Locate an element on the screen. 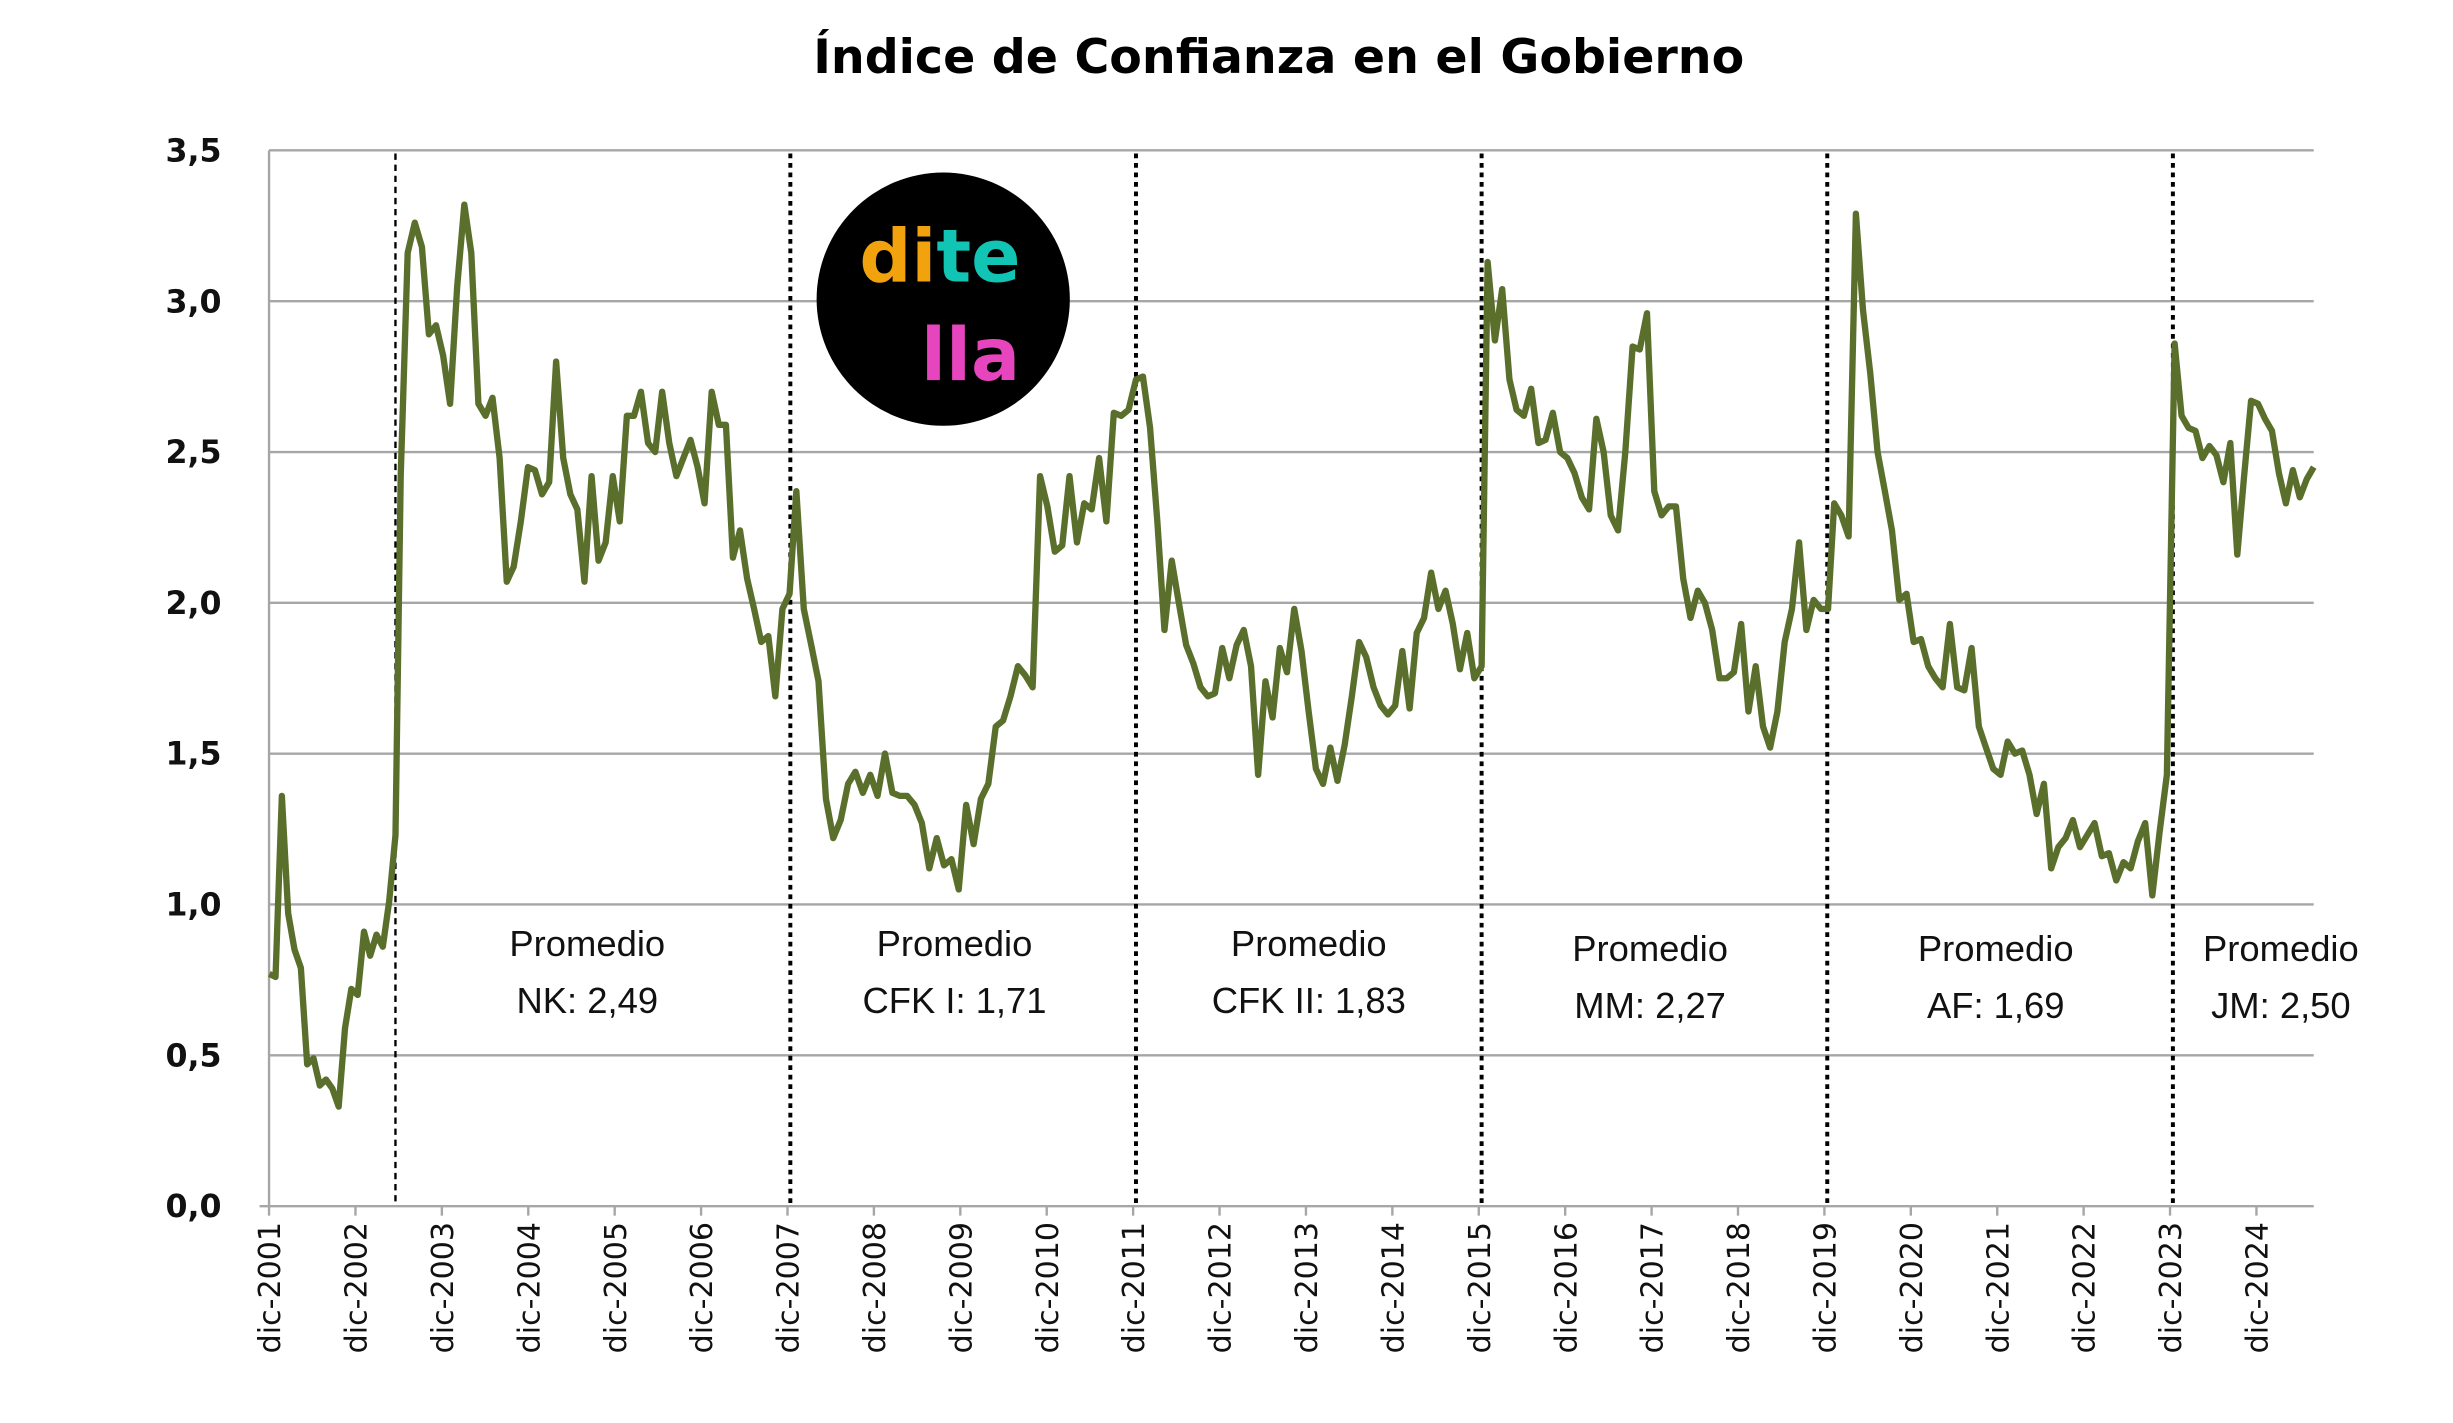 The width and height of the screenshot is (2453, 1423). annotation-average: AF: 1,69 is located at coordinates (1996, 1005).